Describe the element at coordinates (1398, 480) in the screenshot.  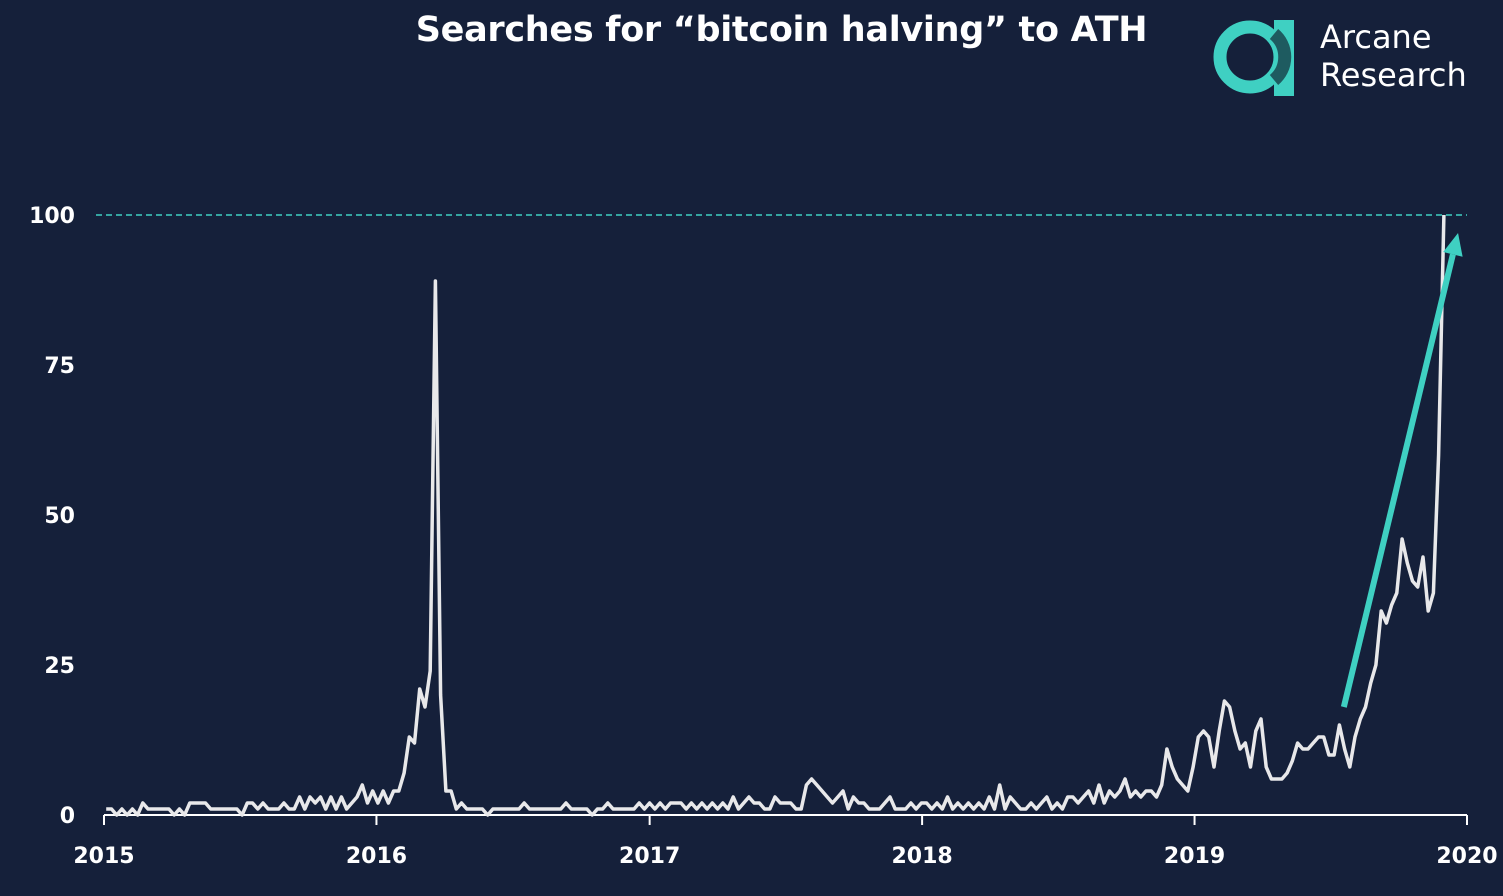
I see `trend-arrow-shaft` at that location.